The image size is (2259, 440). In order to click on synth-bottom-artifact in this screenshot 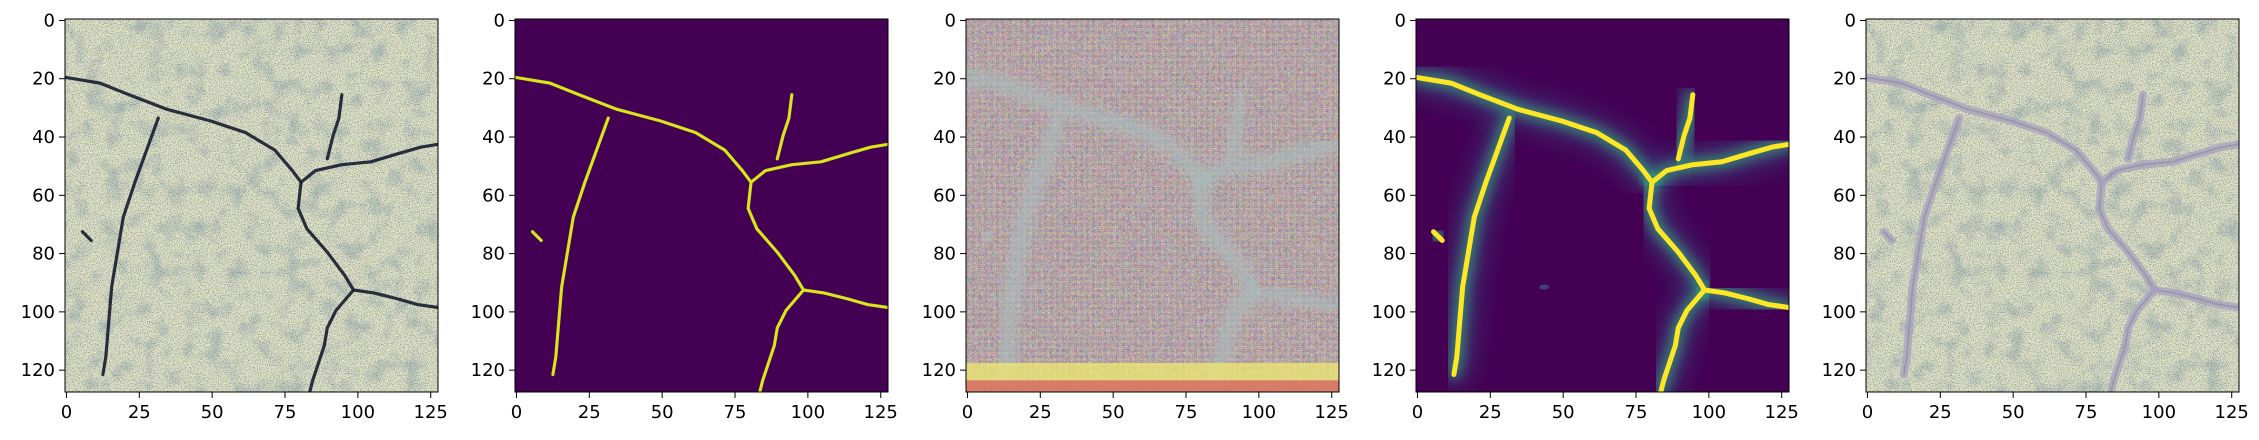, I will do `click(1152, 386)`.